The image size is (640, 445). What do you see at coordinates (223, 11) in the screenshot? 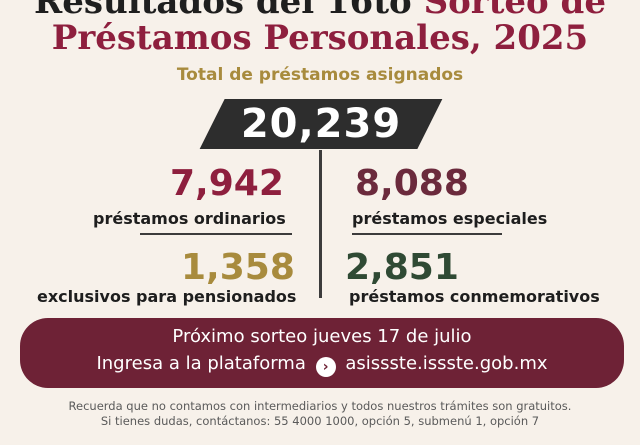
I see `title-line-1-dark: Resultados del 16to` at bounding box center [223, 11].